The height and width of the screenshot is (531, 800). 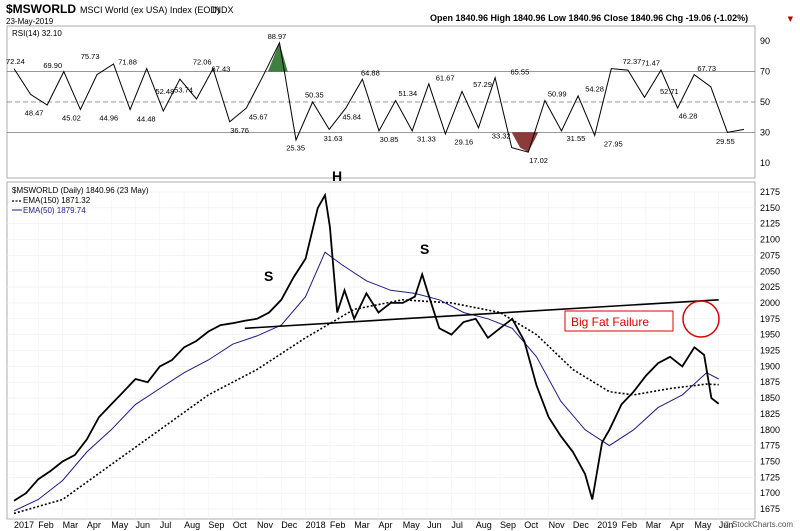 I want to click on rsi-annotation: 53.74, so click(x=183, y=89).